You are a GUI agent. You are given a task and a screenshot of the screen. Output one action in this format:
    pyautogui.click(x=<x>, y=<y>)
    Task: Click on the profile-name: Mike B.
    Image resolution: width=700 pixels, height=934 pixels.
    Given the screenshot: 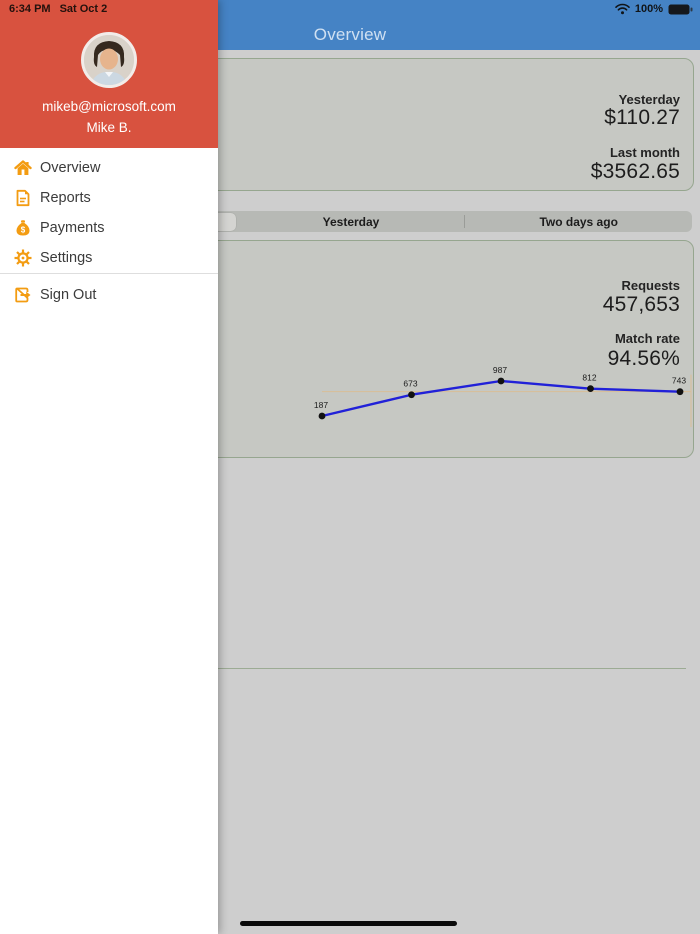 What is the action you would take?
    pyautogui.click(x=109, y=127)
    